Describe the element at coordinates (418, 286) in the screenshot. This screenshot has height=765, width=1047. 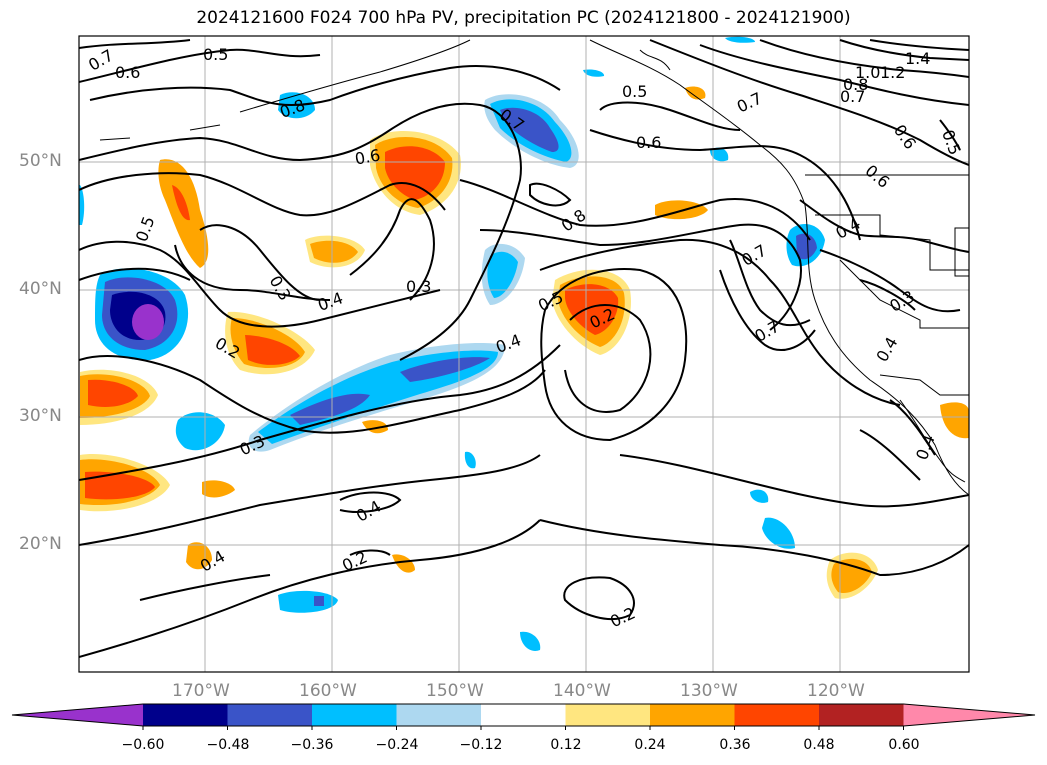
I see `contour-label: 0.3` at that location.